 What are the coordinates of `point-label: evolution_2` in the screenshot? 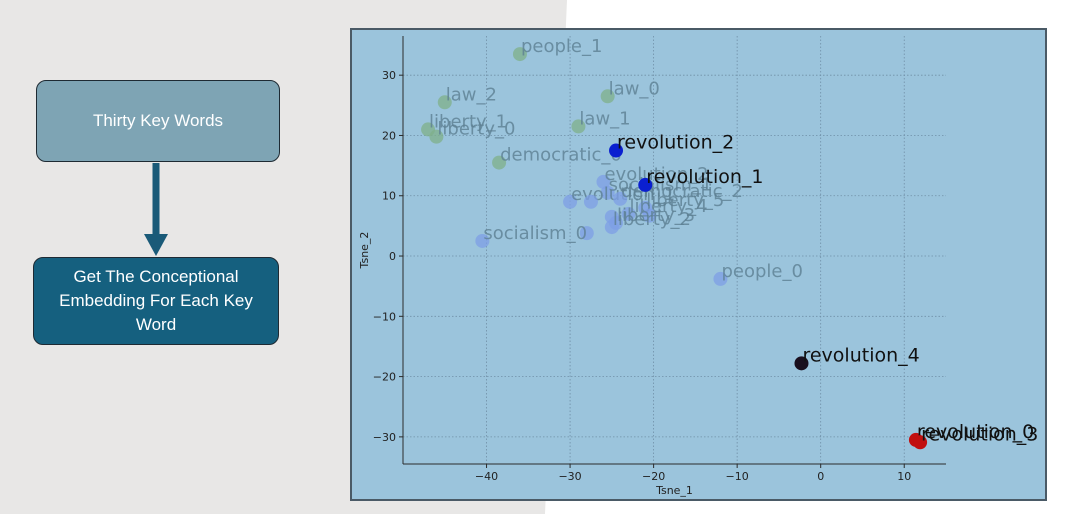 It's located at (656, 174).